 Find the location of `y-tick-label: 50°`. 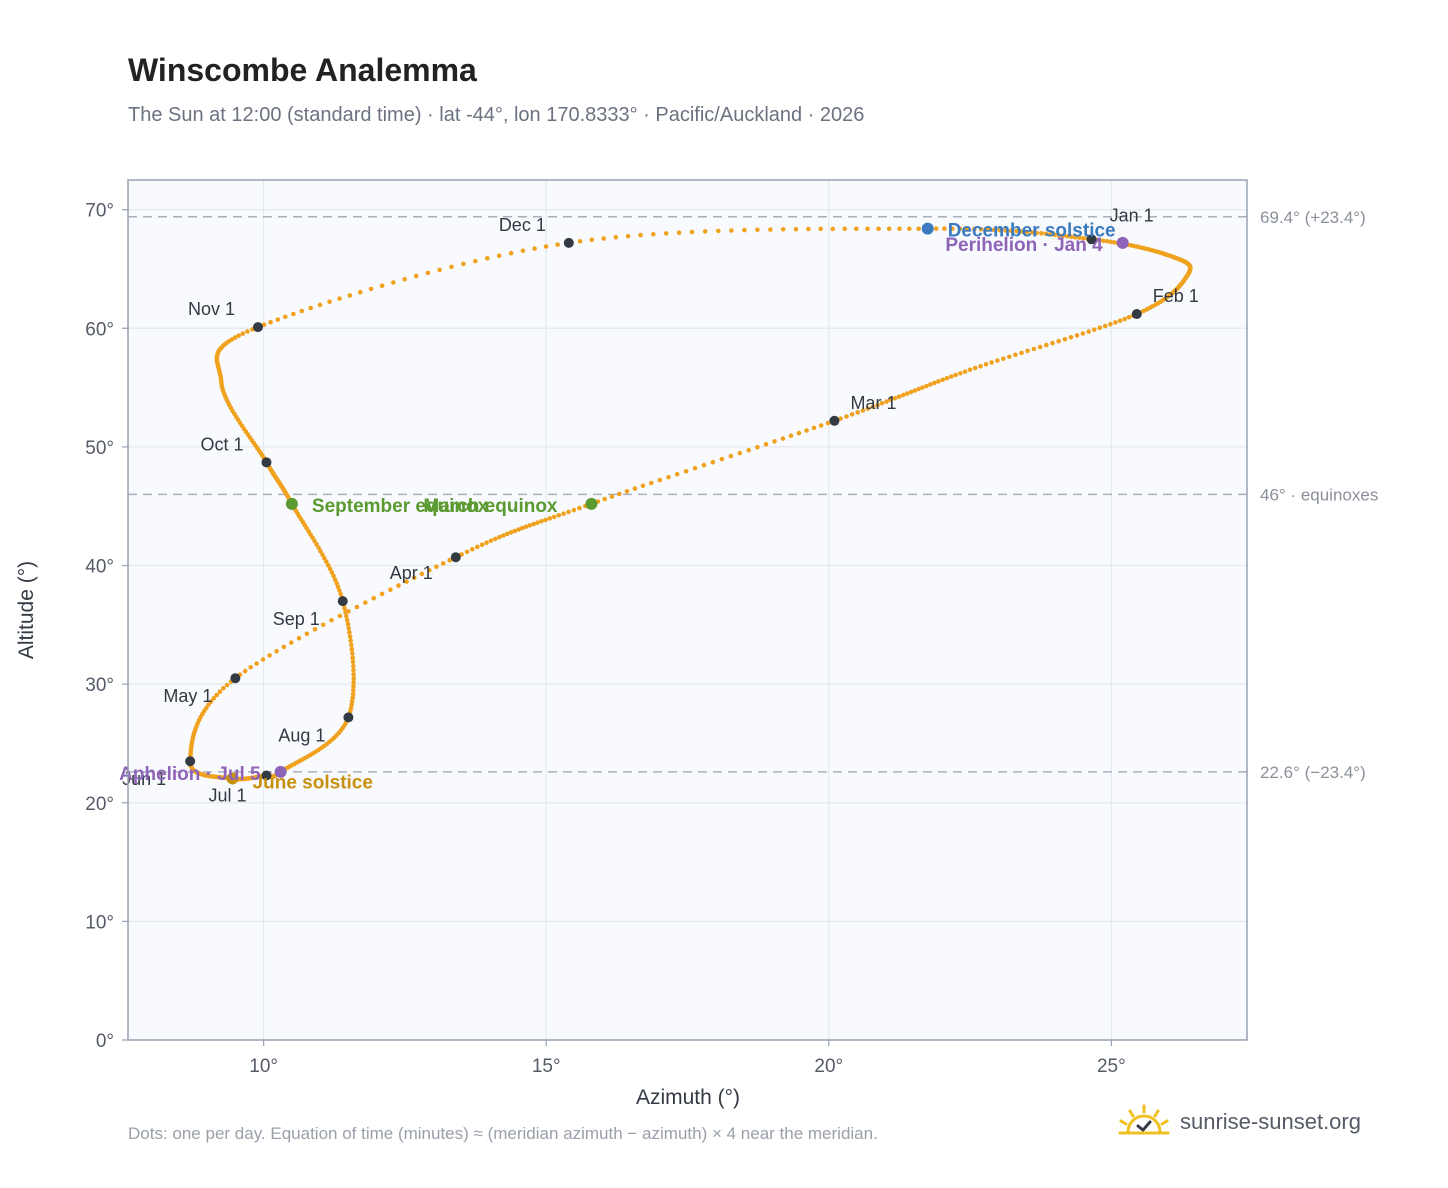

y-tick-label: 50° is located at coordinates (99, 448).